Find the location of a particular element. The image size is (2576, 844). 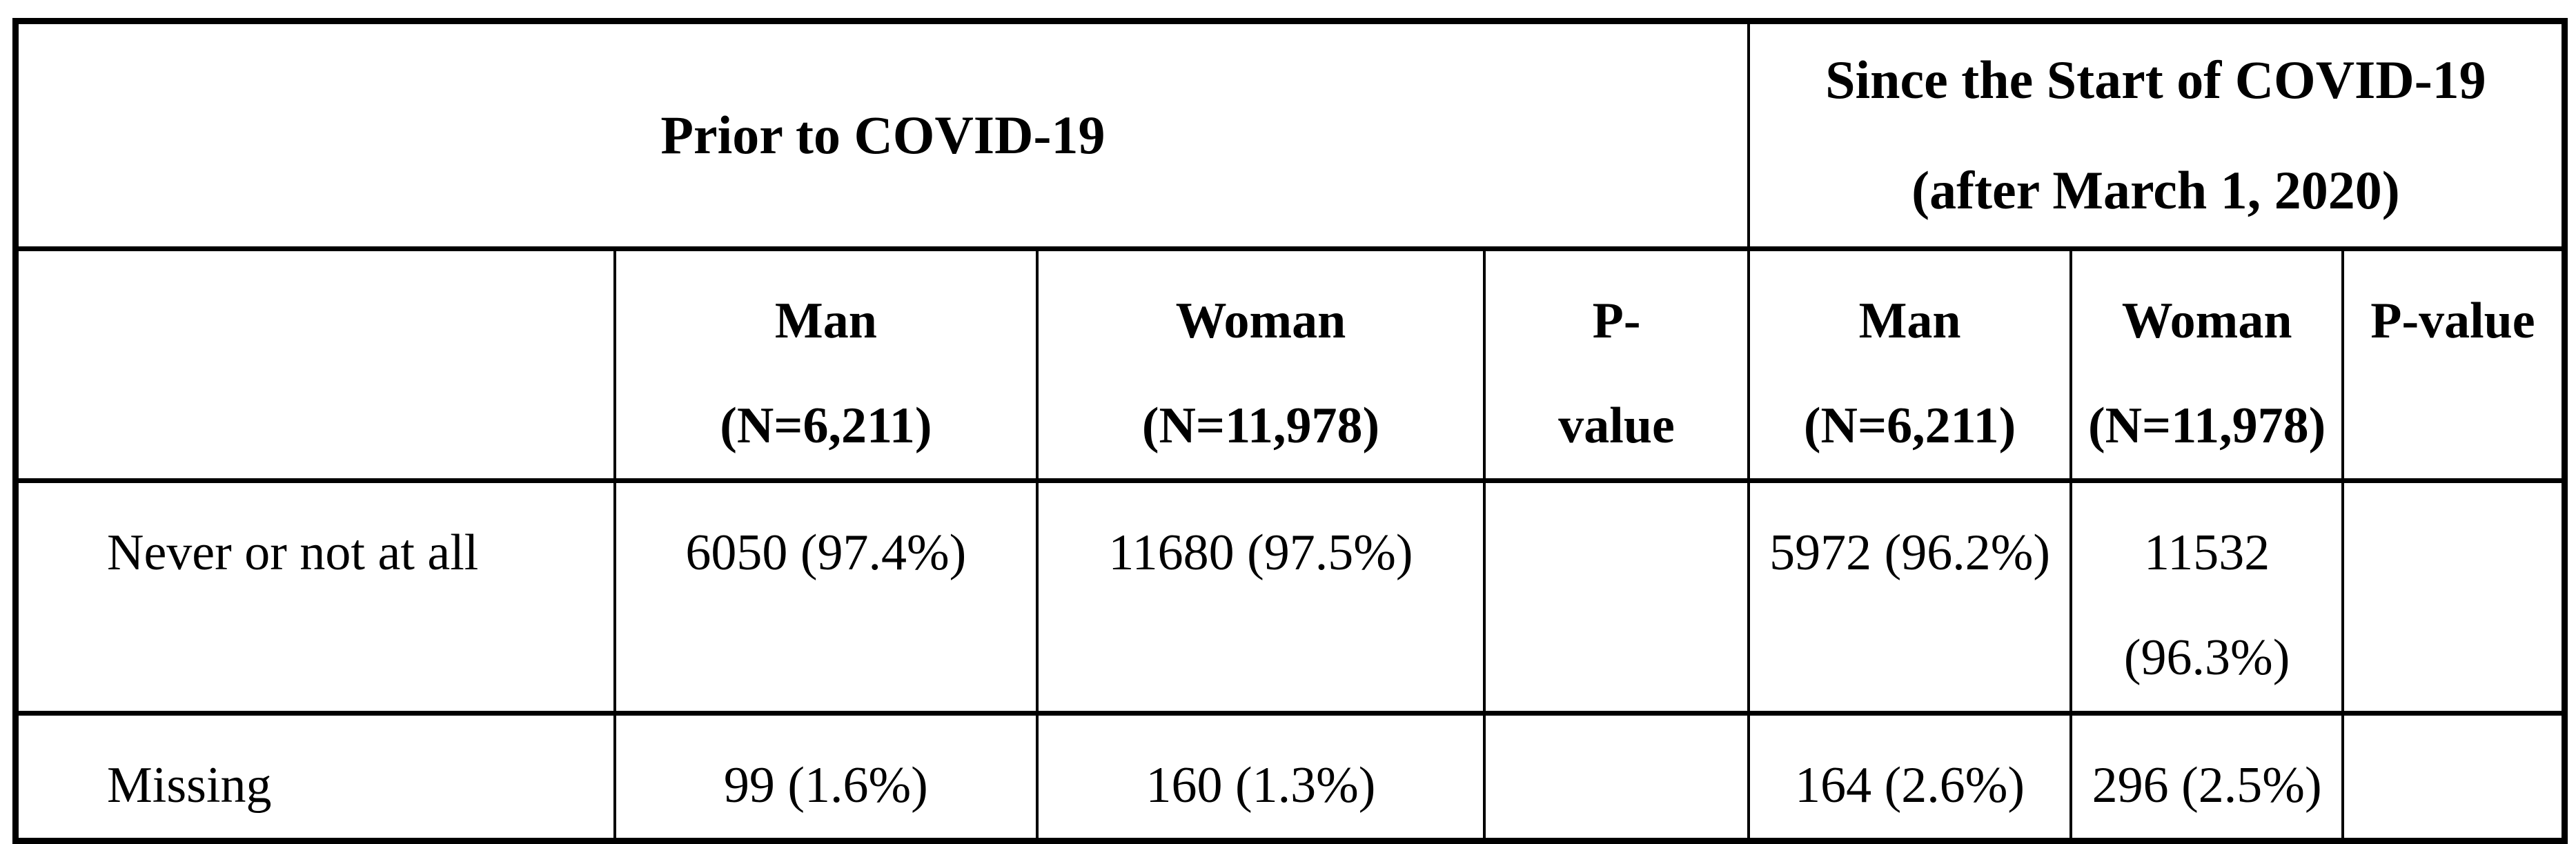

cell-missing-woman-since: 296 (2.5%) is located at coordinates (2206, 777).